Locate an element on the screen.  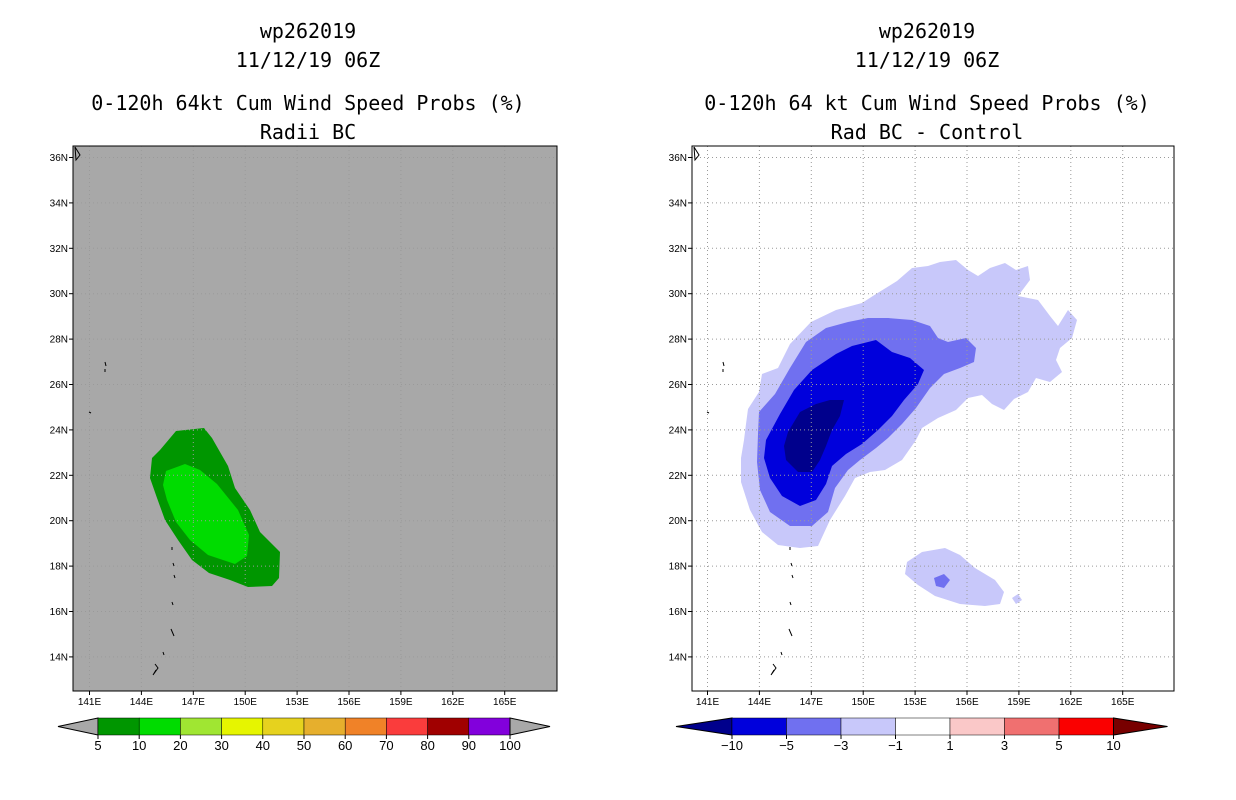
left-title-subtitle: Radii BC is located at coordinates (308, 132).